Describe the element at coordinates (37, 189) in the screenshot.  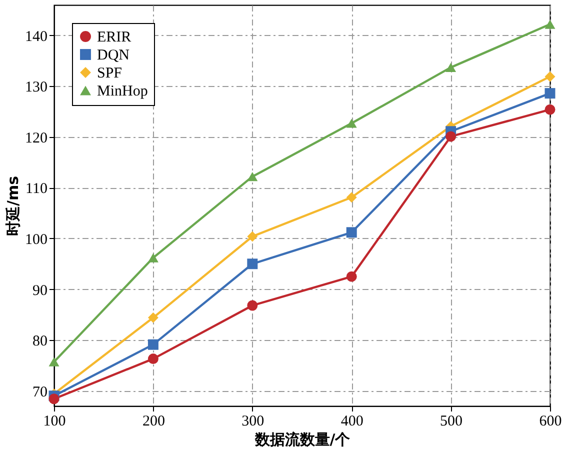
I see `y-tick-label: 110` at that location.